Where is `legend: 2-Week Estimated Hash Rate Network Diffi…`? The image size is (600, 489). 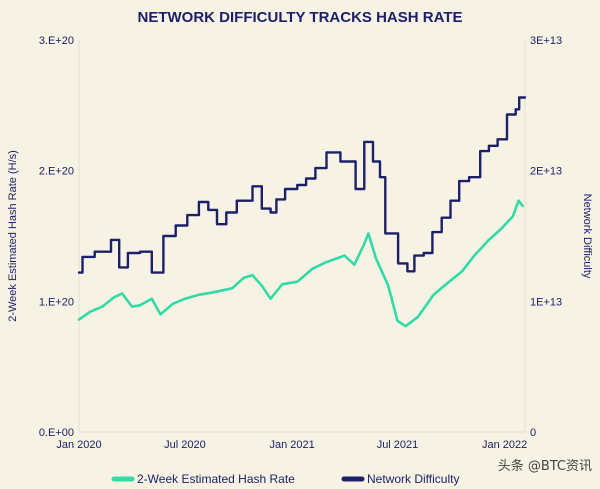 legend: 2-Week Estimated Hash Rate Network Diffi… is located at coordinates (285, 479).